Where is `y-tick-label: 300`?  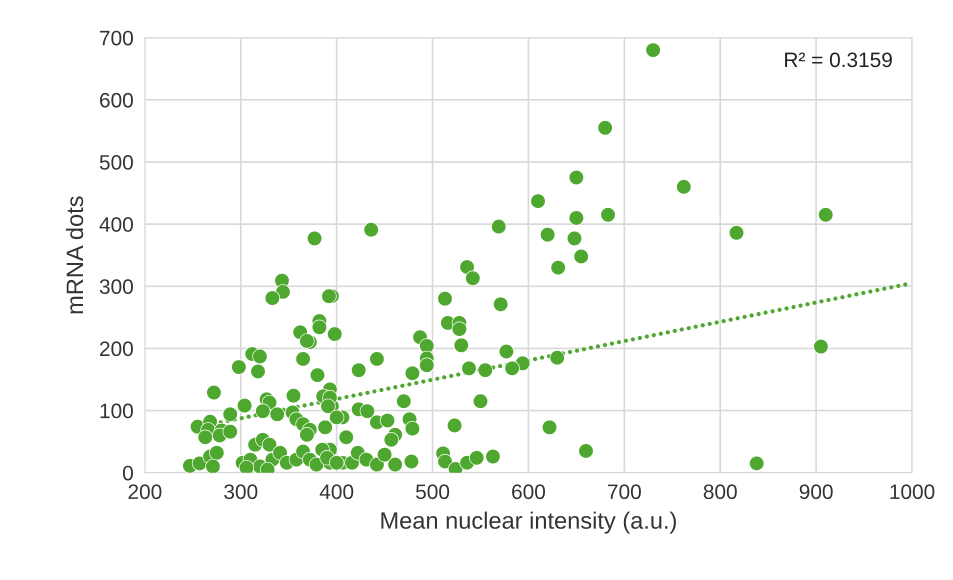
y-tick-label: 300 is located at coordinates (116, 286).